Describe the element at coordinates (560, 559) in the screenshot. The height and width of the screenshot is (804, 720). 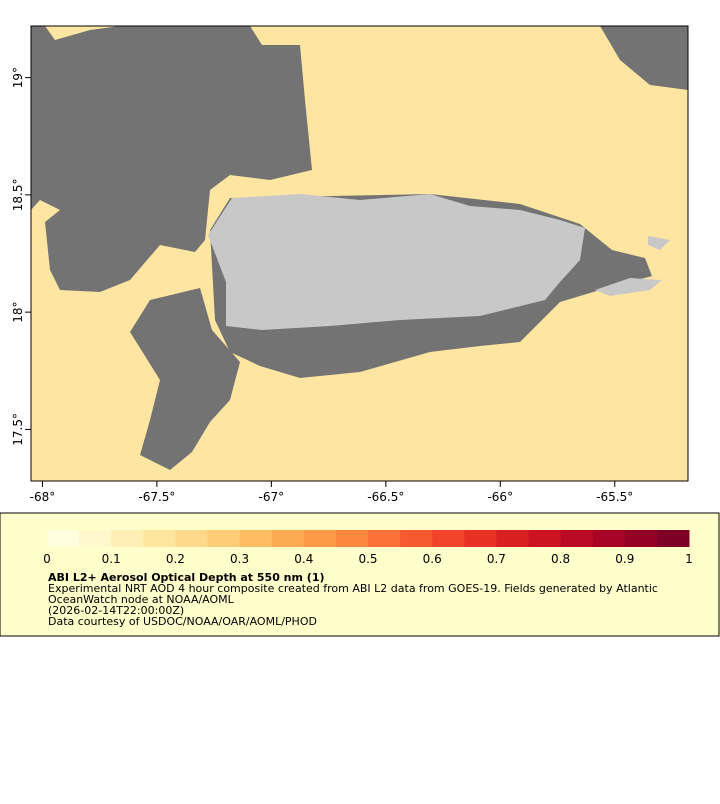
I see `colorbar-tick-label: 0.8` at that location.